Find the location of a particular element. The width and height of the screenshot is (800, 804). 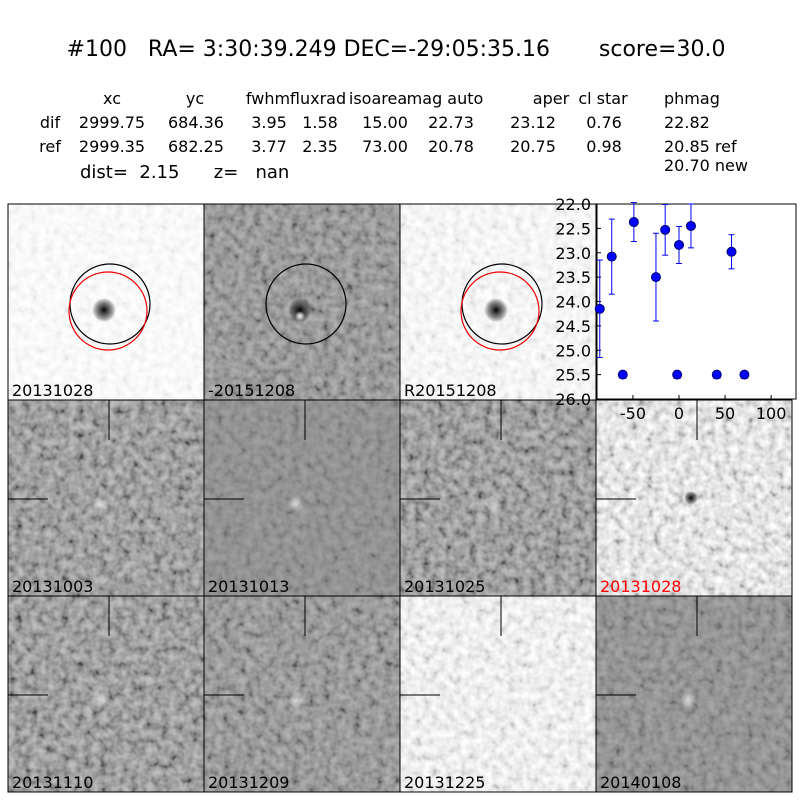

dist: dist= 2.15 z= nan is located at coordinates (184, 172).